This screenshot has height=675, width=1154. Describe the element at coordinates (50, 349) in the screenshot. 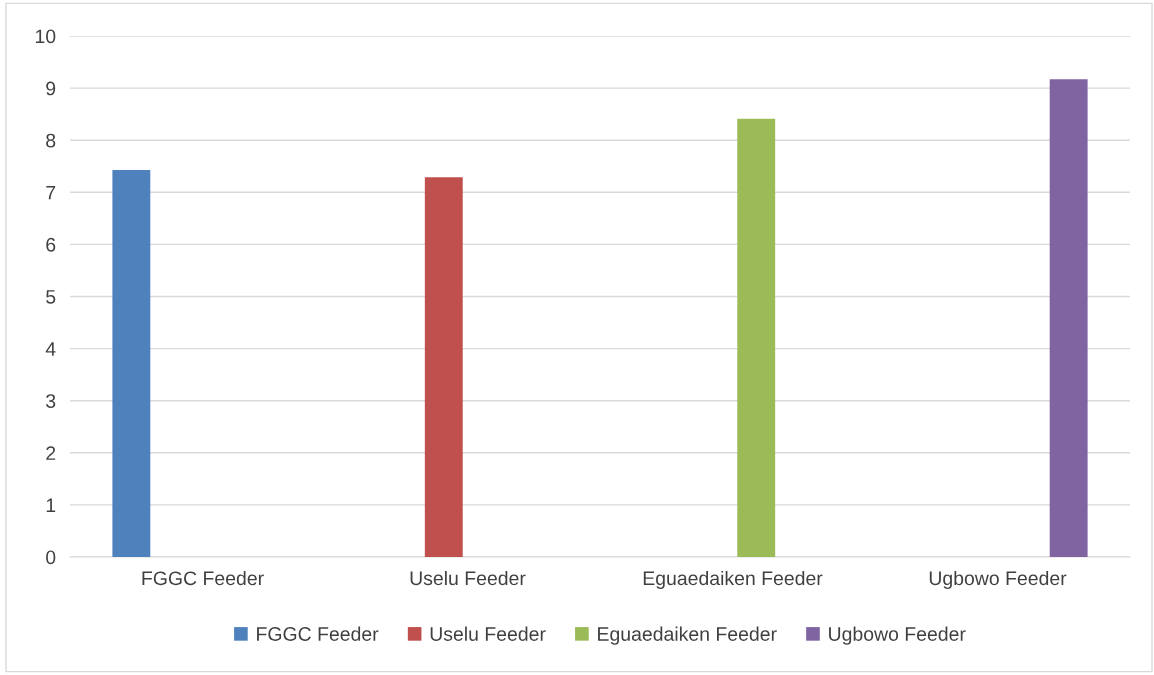

I see `y-tick-label: 4` at that location.